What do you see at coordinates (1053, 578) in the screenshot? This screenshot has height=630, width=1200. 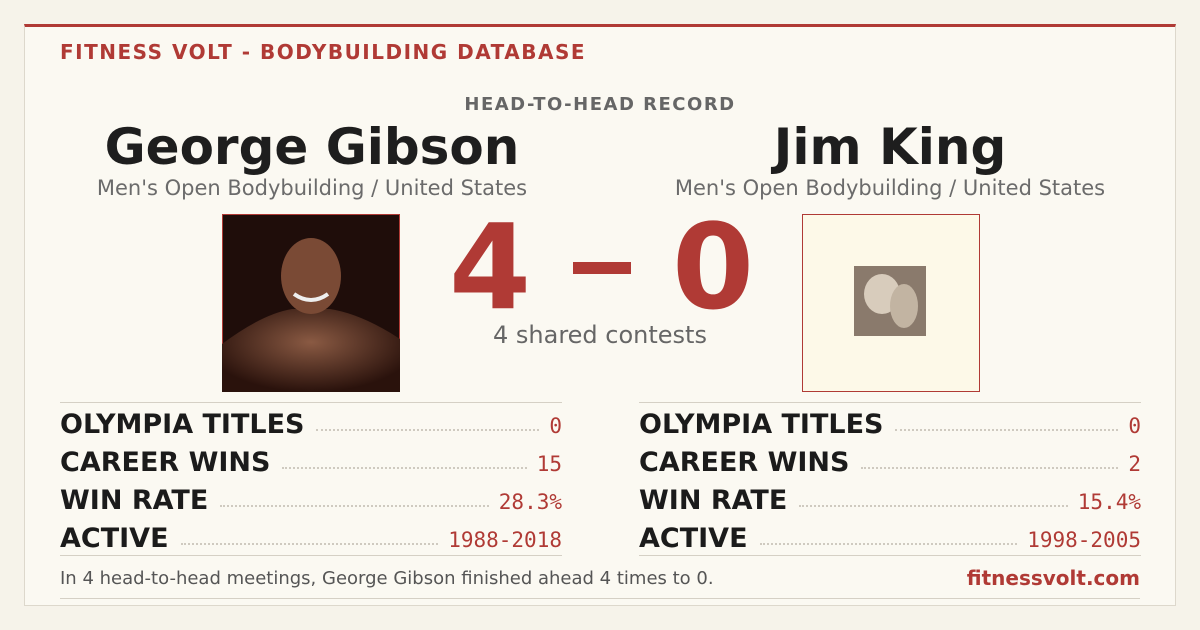 I see `site-link: fitnessvolt.com` at bounding box center [1053, 578].